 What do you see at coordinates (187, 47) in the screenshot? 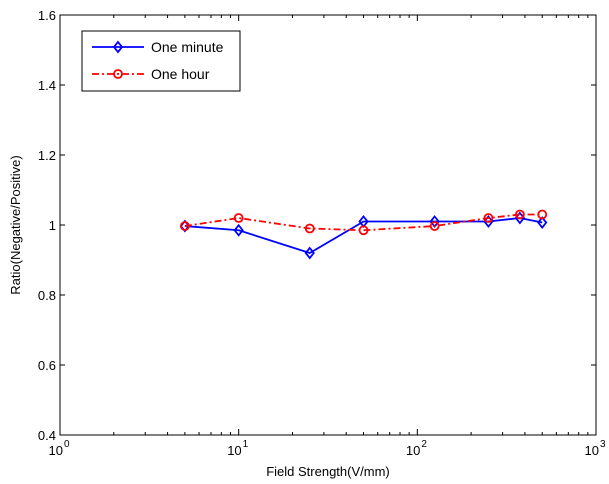
I see `legend-label: One minute` at bounding box center [187, 47].